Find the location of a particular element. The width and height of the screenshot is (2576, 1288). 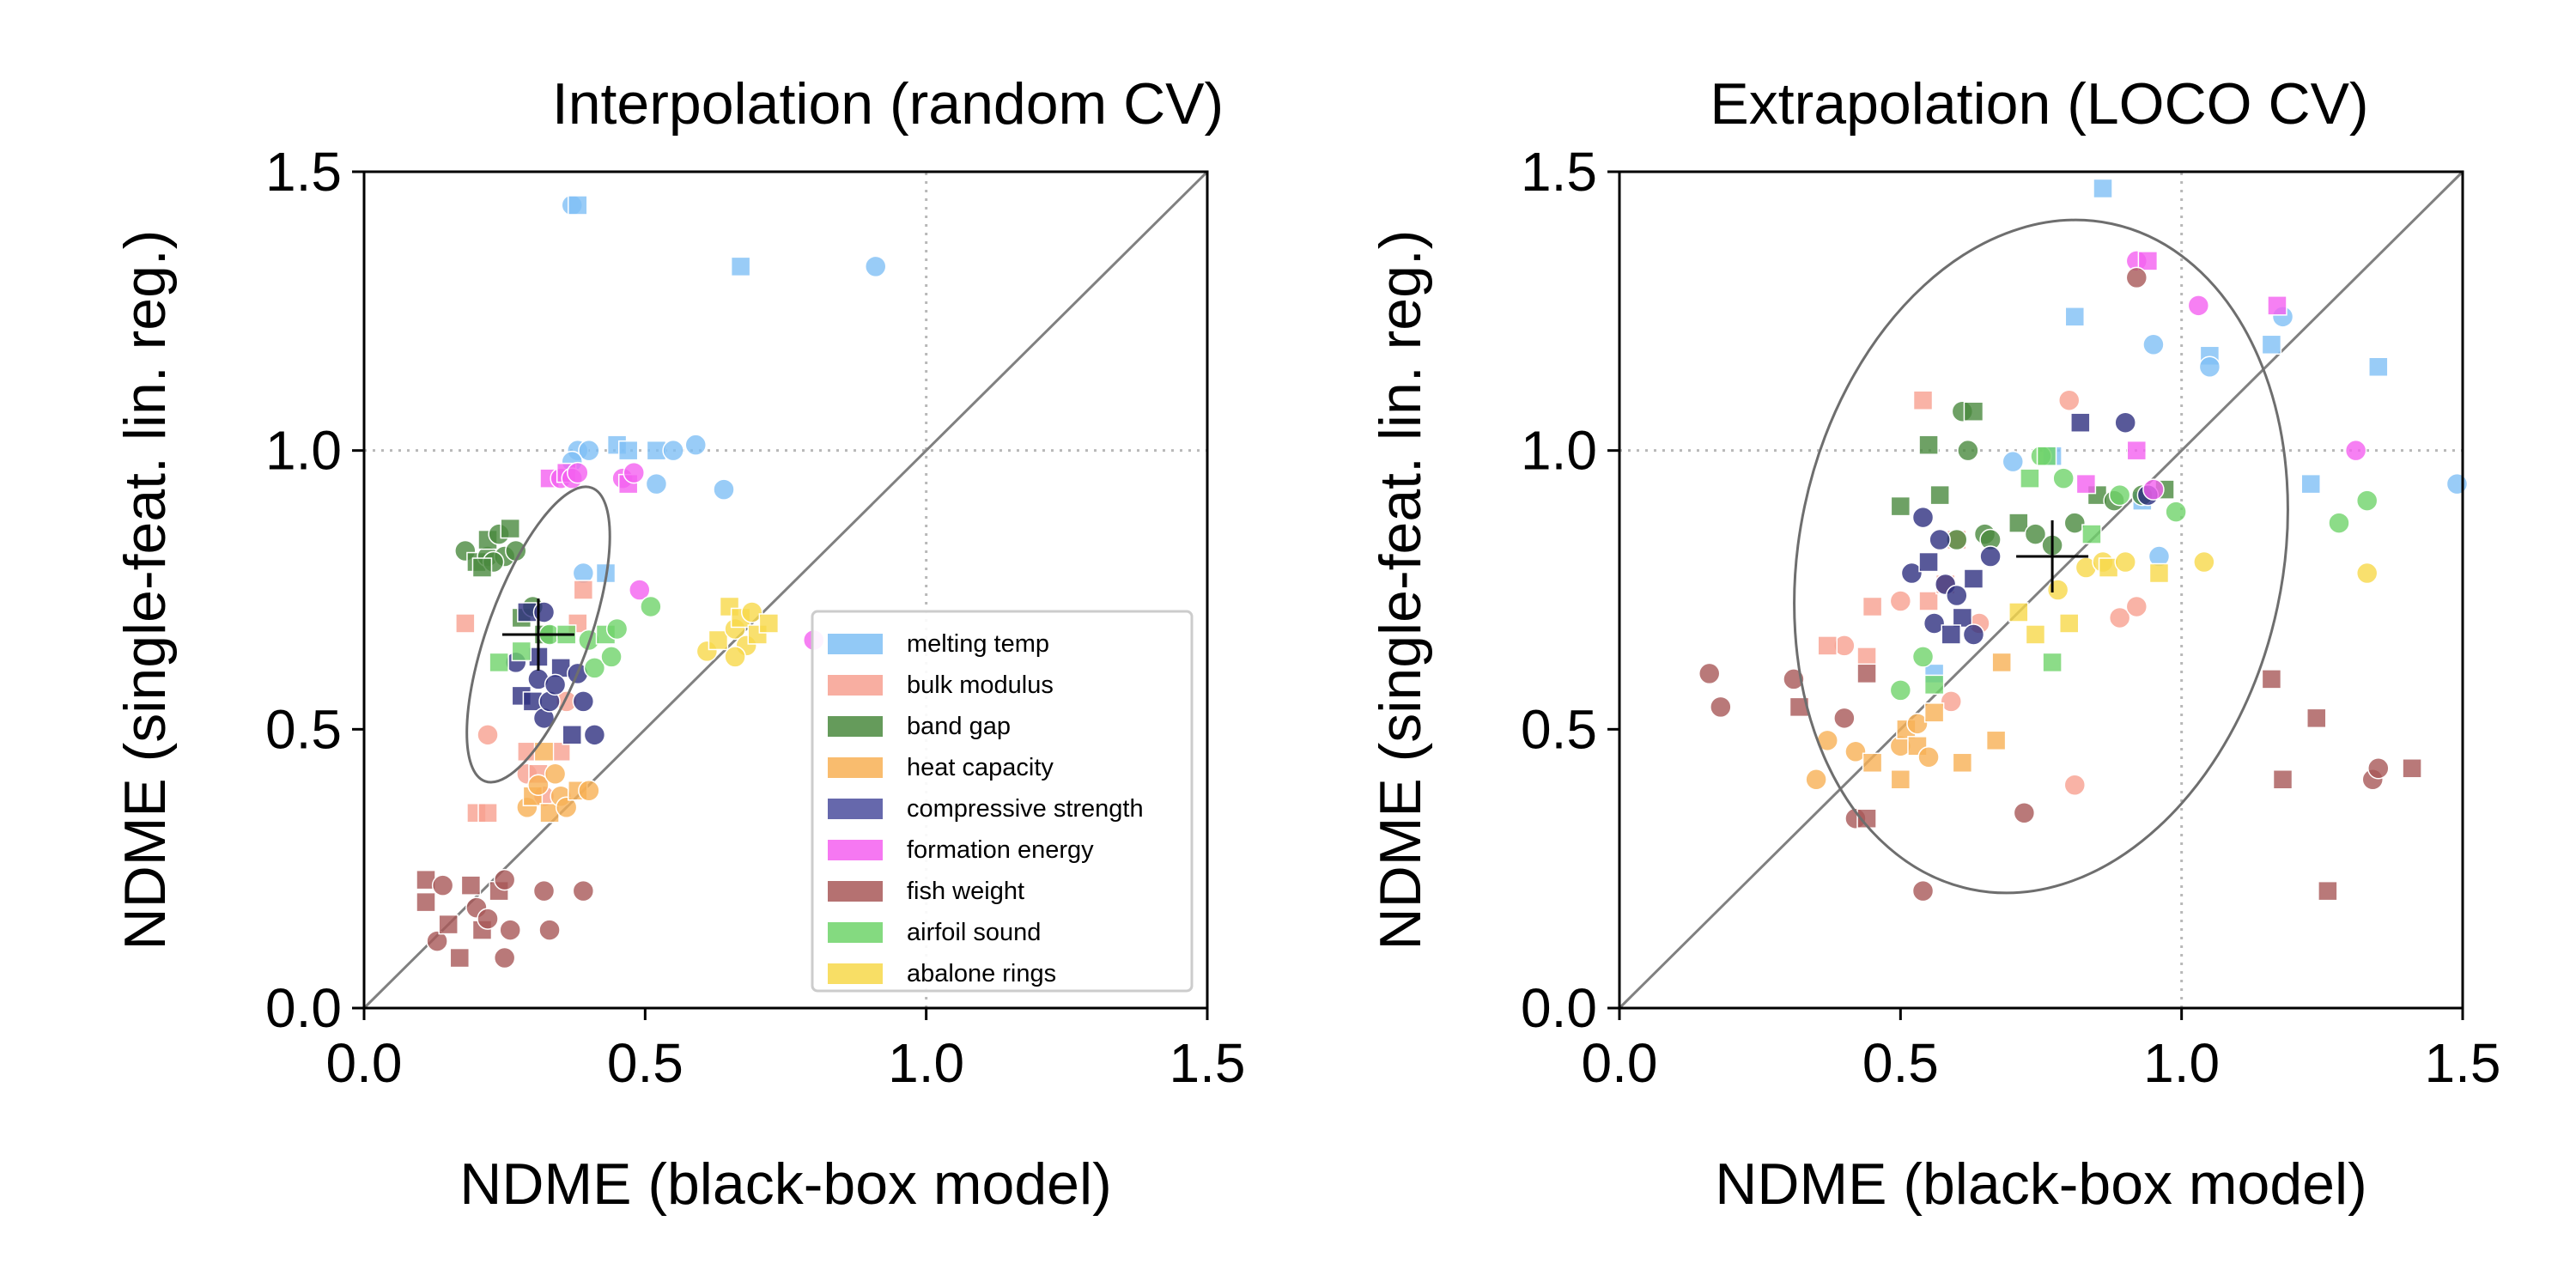

y-axis-label: NDME (single-feat. lin. reg.) is located at coordinates (1400, 590).